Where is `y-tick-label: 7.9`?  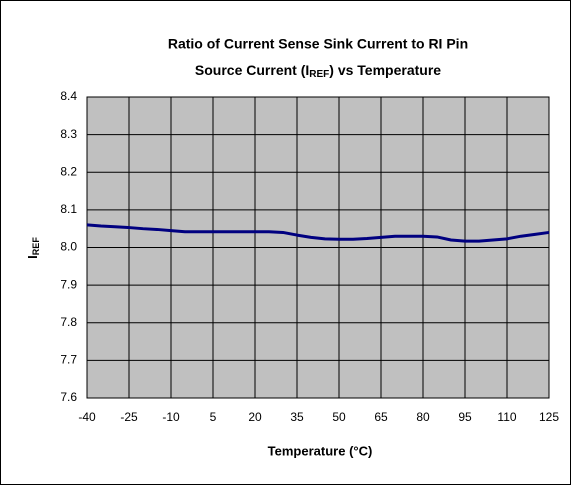 y-tick-label: 7.9 is located at coordinates (68, 284).